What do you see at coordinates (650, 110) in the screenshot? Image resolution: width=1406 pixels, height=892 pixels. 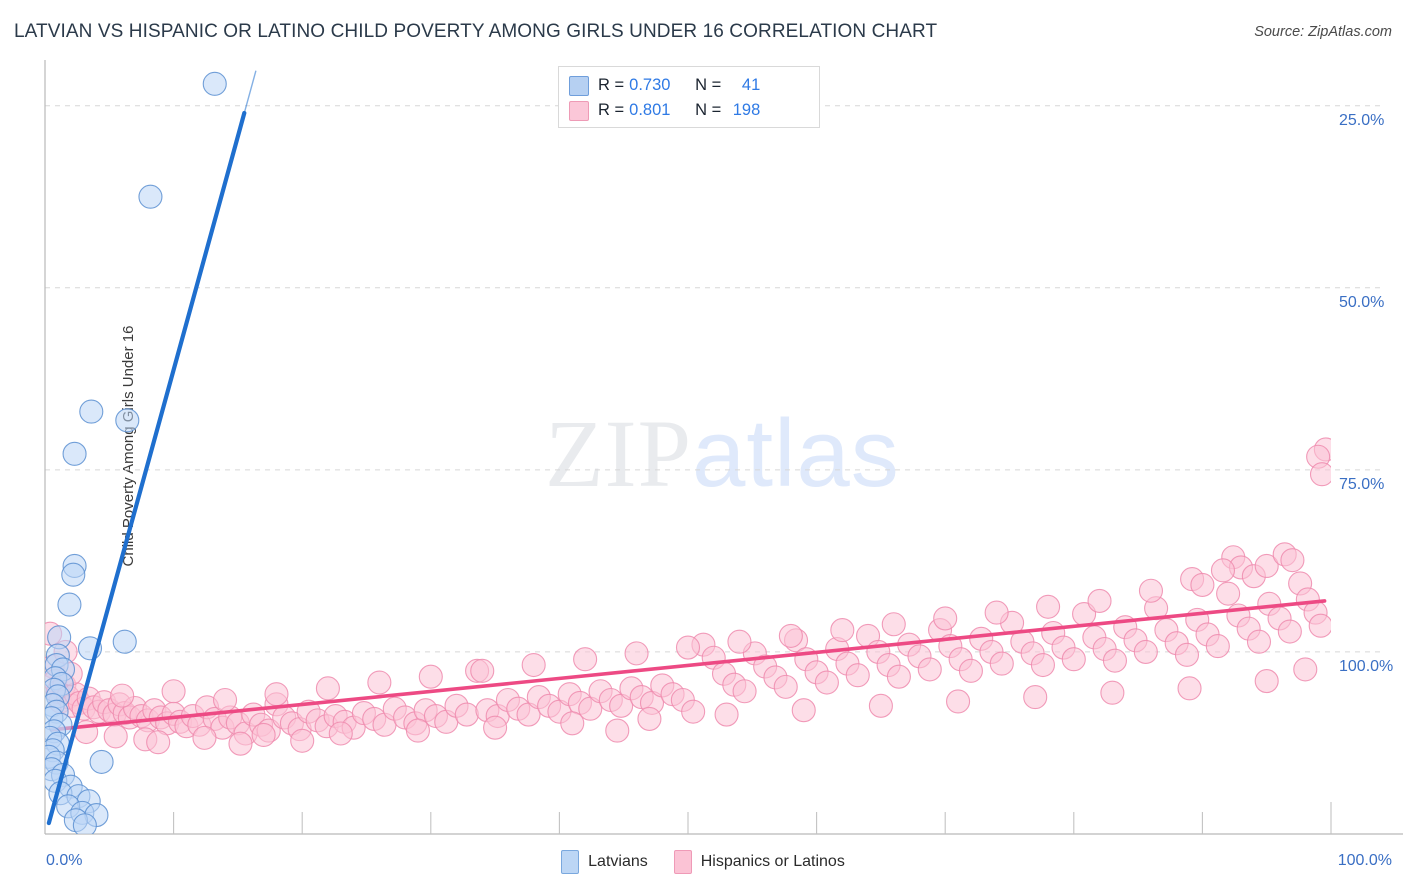 I see `r-value-hispanics: 0.801` at bounding box center [650, 110].